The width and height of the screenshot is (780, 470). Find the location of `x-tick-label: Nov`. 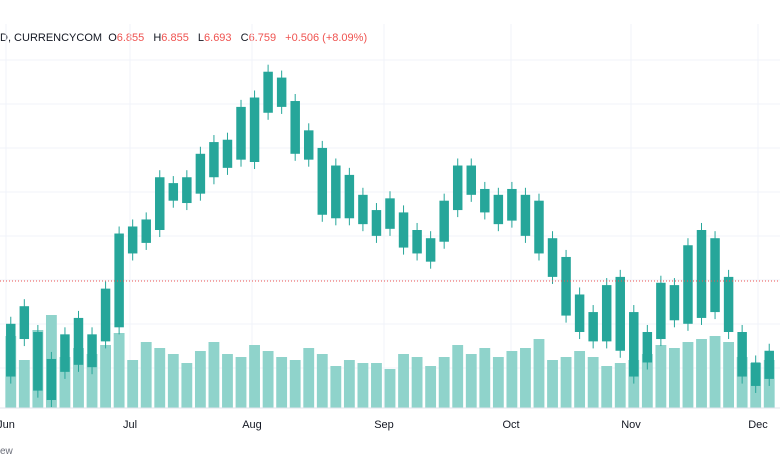

x-tick-label: Nov is located at coordinates (631, 425).